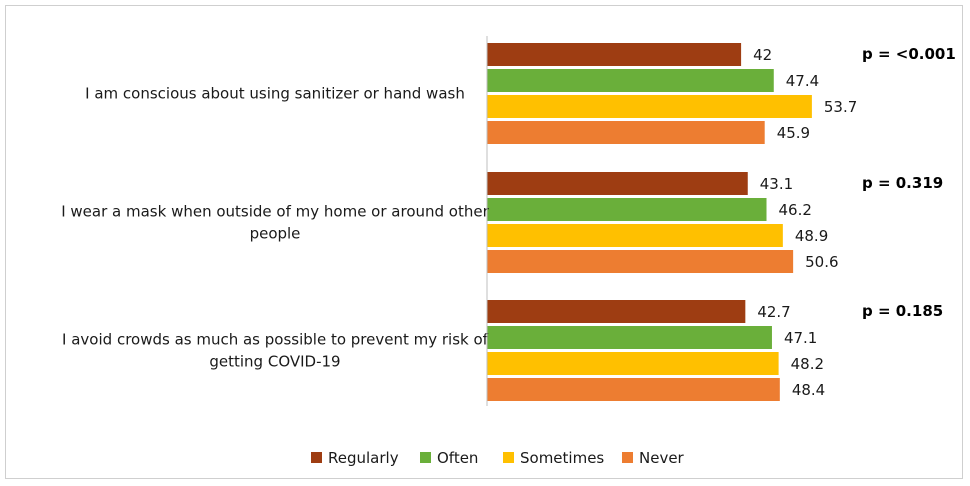 Image resolution: width=970 pixels, height=486 pixels. What do you see at coordinates (808, 390) in the screenshot?
I see `value-label: 48.4` at bounding box center [808, 390].